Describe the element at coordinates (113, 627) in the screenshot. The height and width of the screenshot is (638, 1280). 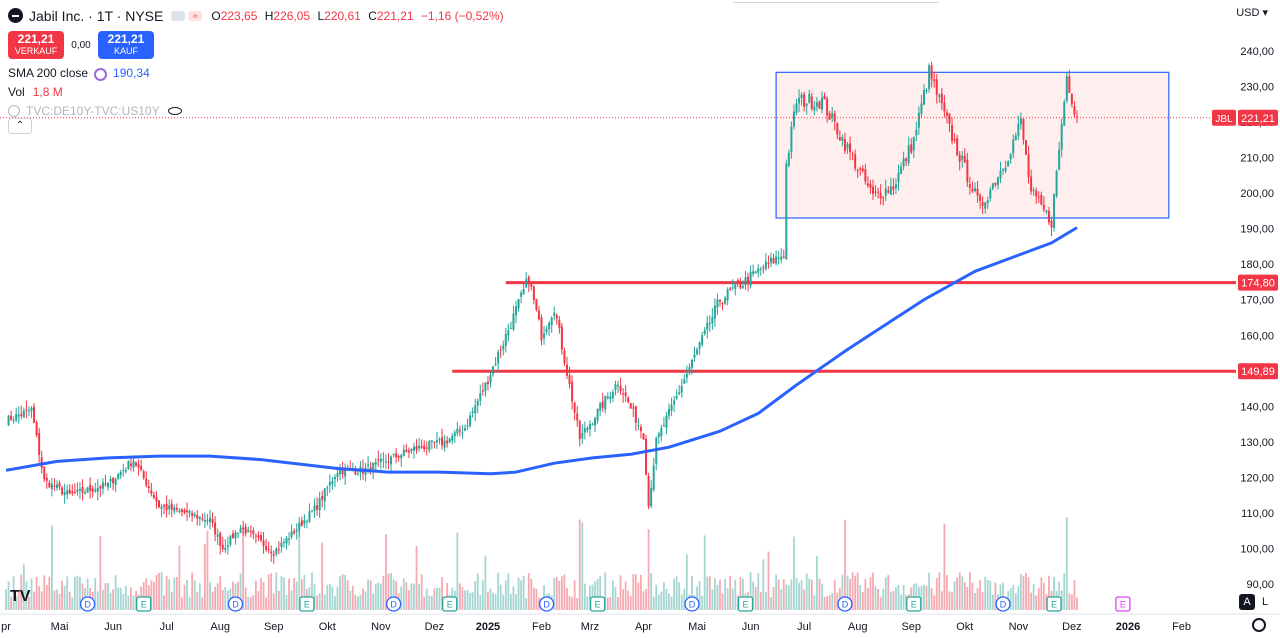
I see `x-tick-label: Jun` at that location.